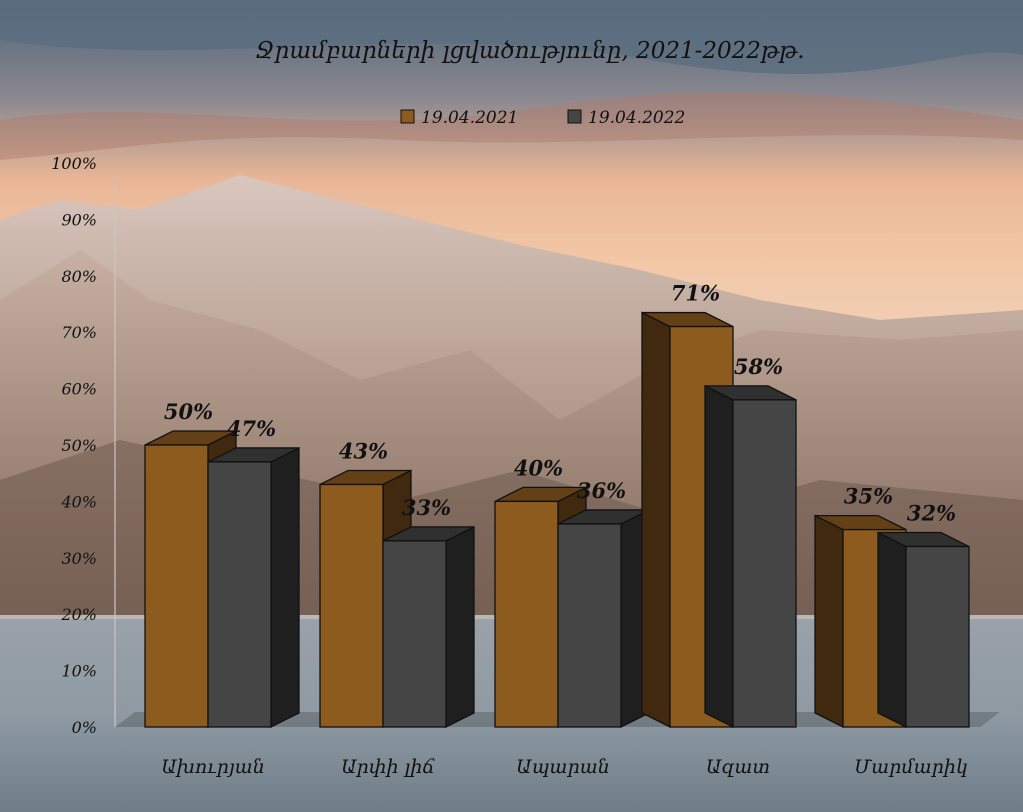 Image resolution: width=1023 pixels, height=812 pixels. Describe the element at coordinates (251, 428) in the screenshot. I see `data-label: 47%` at that location.